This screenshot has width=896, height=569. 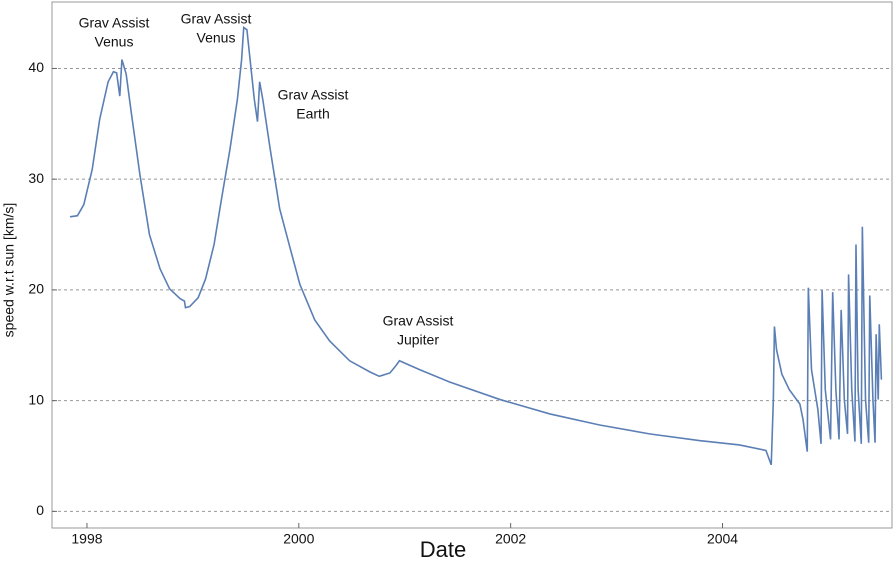 What do you see at coordinates (40, 510) in the screenshot?
I see `y-tick-label: 0` at bounding box center [40, 510].